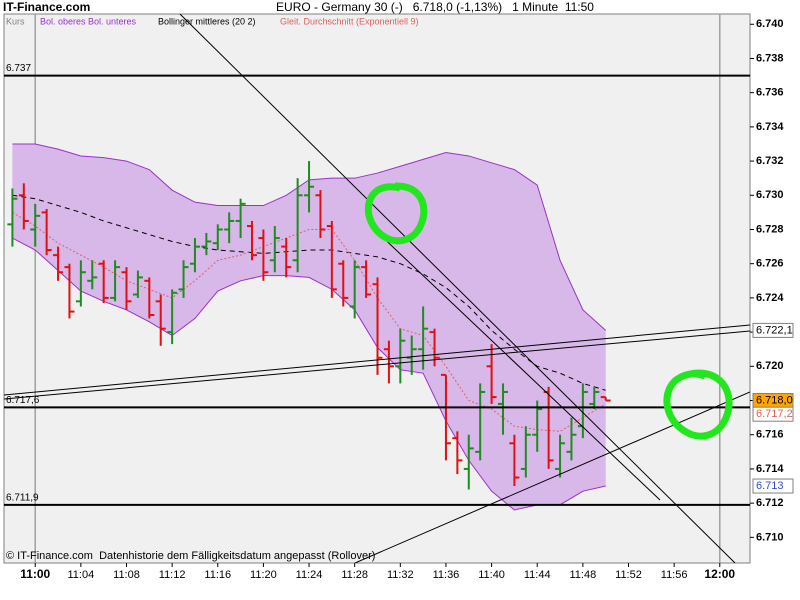 The height and width of the screenshot is (600, 800). Describe the element at coordinates (15, 21) in the screenshot. I see `legend-entry: Kurs` at that location.